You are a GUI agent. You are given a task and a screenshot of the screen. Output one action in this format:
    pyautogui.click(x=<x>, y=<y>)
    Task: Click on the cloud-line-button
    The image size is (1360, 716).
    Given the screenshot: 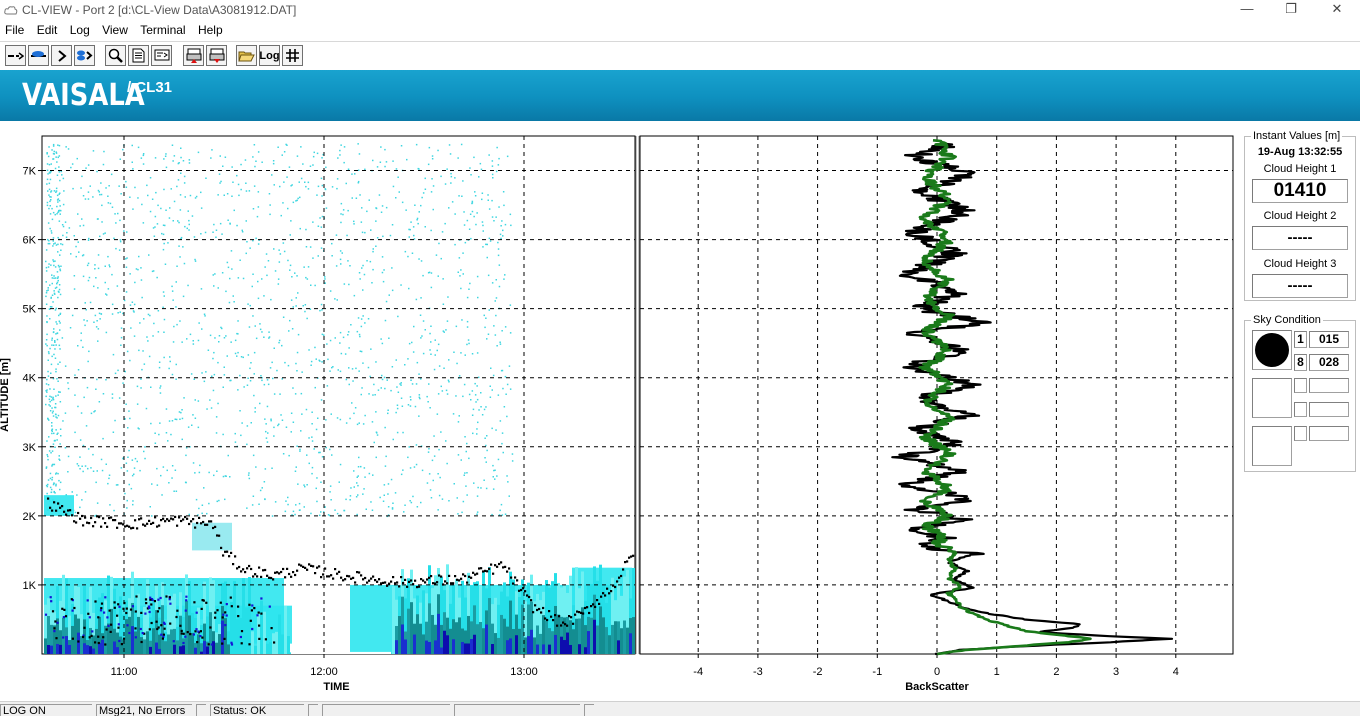 What is the action you would take?
    pyautogui.click(x=38, y=55)
    